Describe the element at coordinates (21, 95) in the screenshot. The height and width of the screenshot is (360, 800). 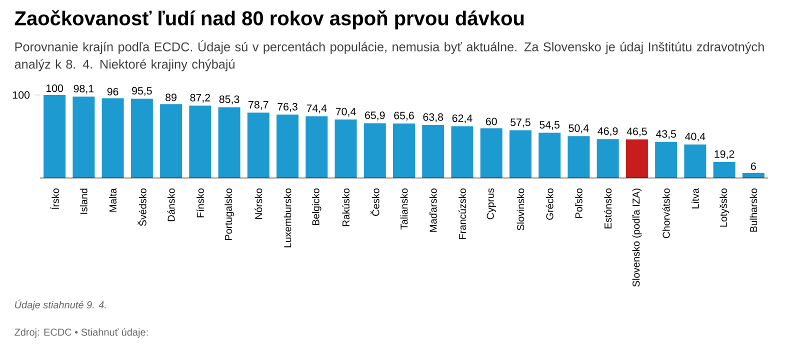
I see `data-label: 100` at that location.